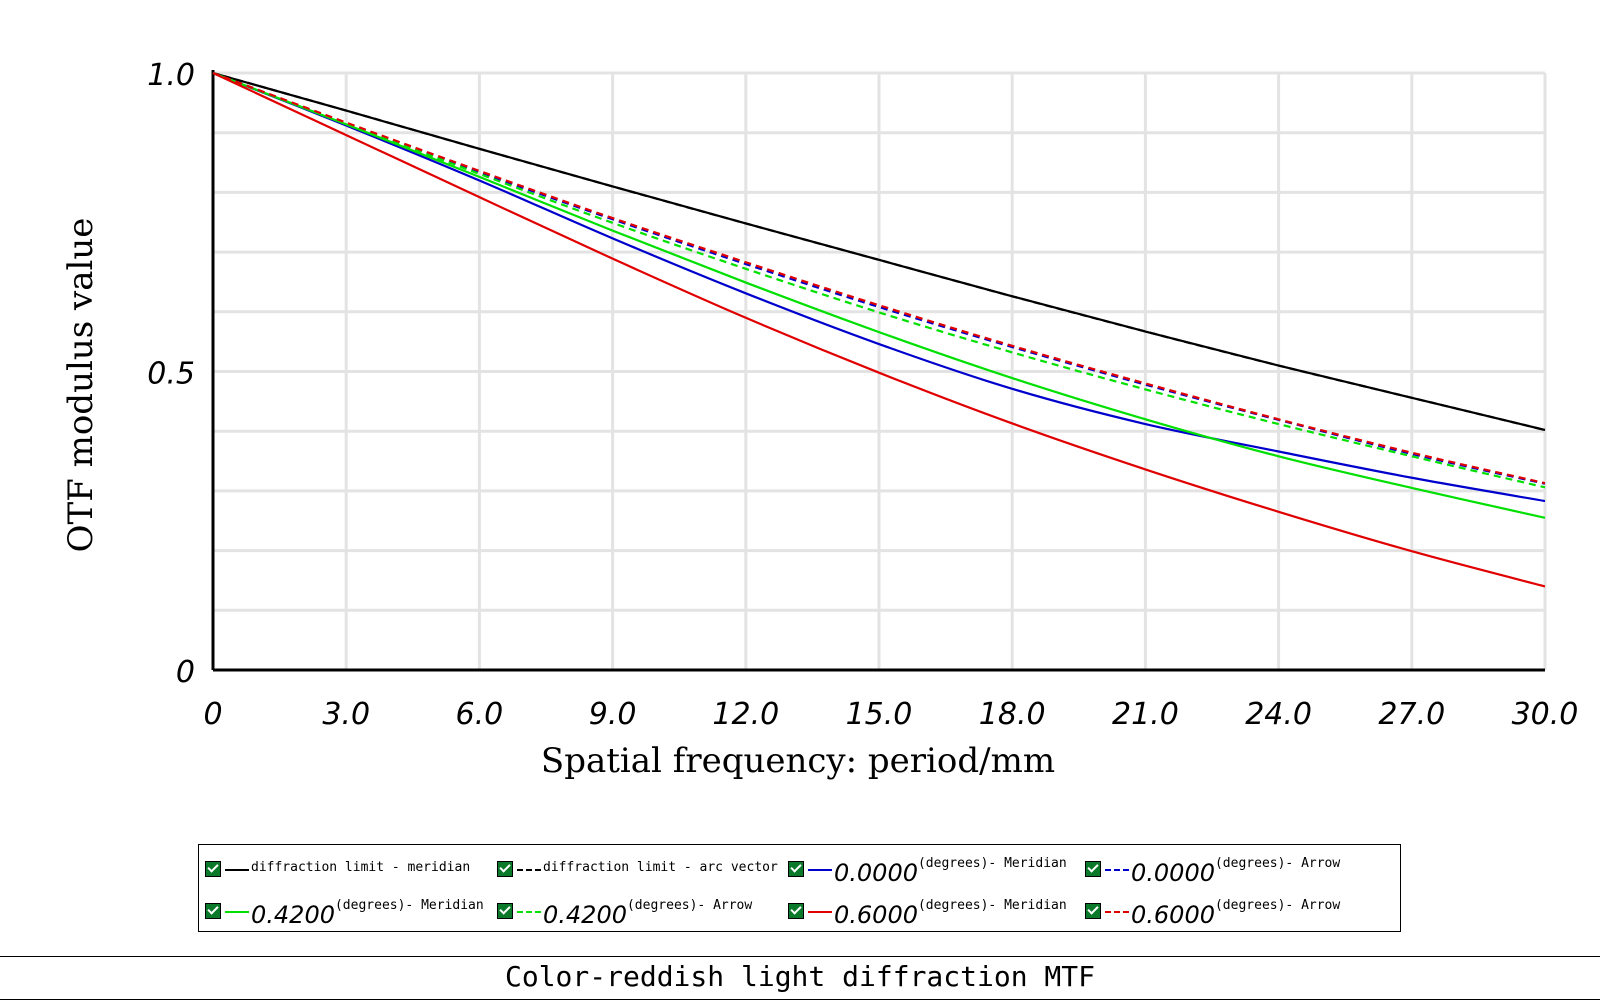 The image size is (1600, 1000). Describe the element at coordinates (1278, 714) in the screenshot. I see `x-tick-label: 24.0` at that location.